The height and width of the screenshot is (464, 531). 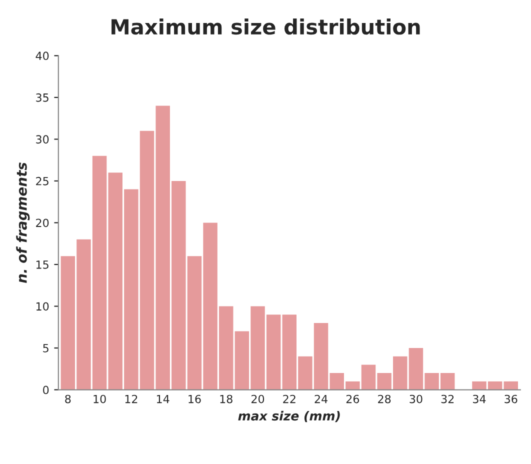 What do you see at coordinates (42, 97) in the screenshot?
I see `y-tick-label: 35` at bounding box center [42, 97].